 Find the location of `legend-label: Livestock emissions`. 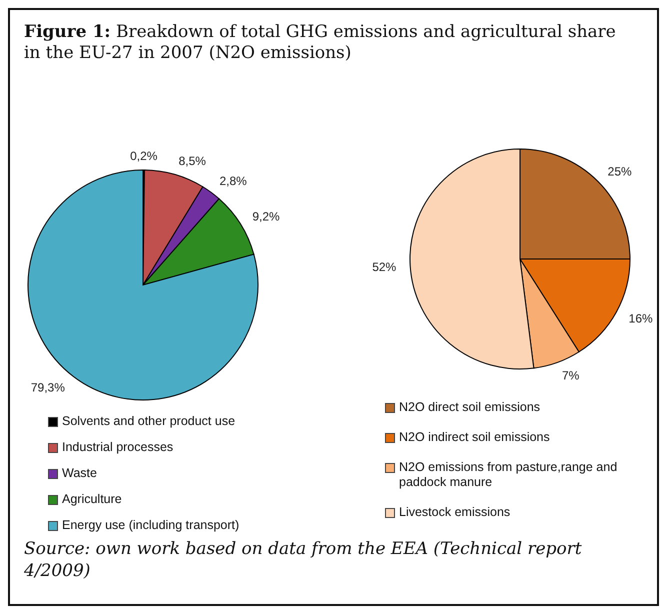

legend-label: Livestock emissions is located at coordinates (454, 512).